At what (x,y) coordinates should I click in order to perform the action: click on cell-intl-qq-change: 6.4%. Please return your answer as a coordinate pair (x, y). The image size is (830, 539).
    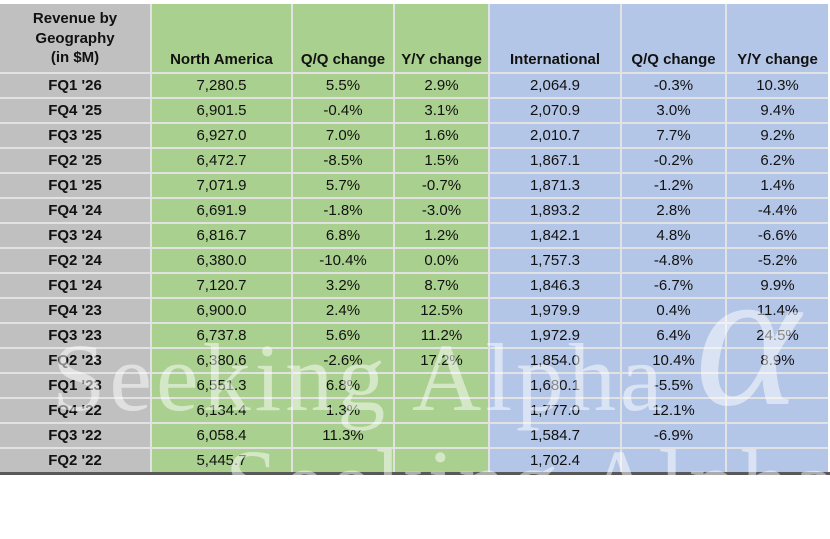
    Looking at the image, I should click on (673, 335).